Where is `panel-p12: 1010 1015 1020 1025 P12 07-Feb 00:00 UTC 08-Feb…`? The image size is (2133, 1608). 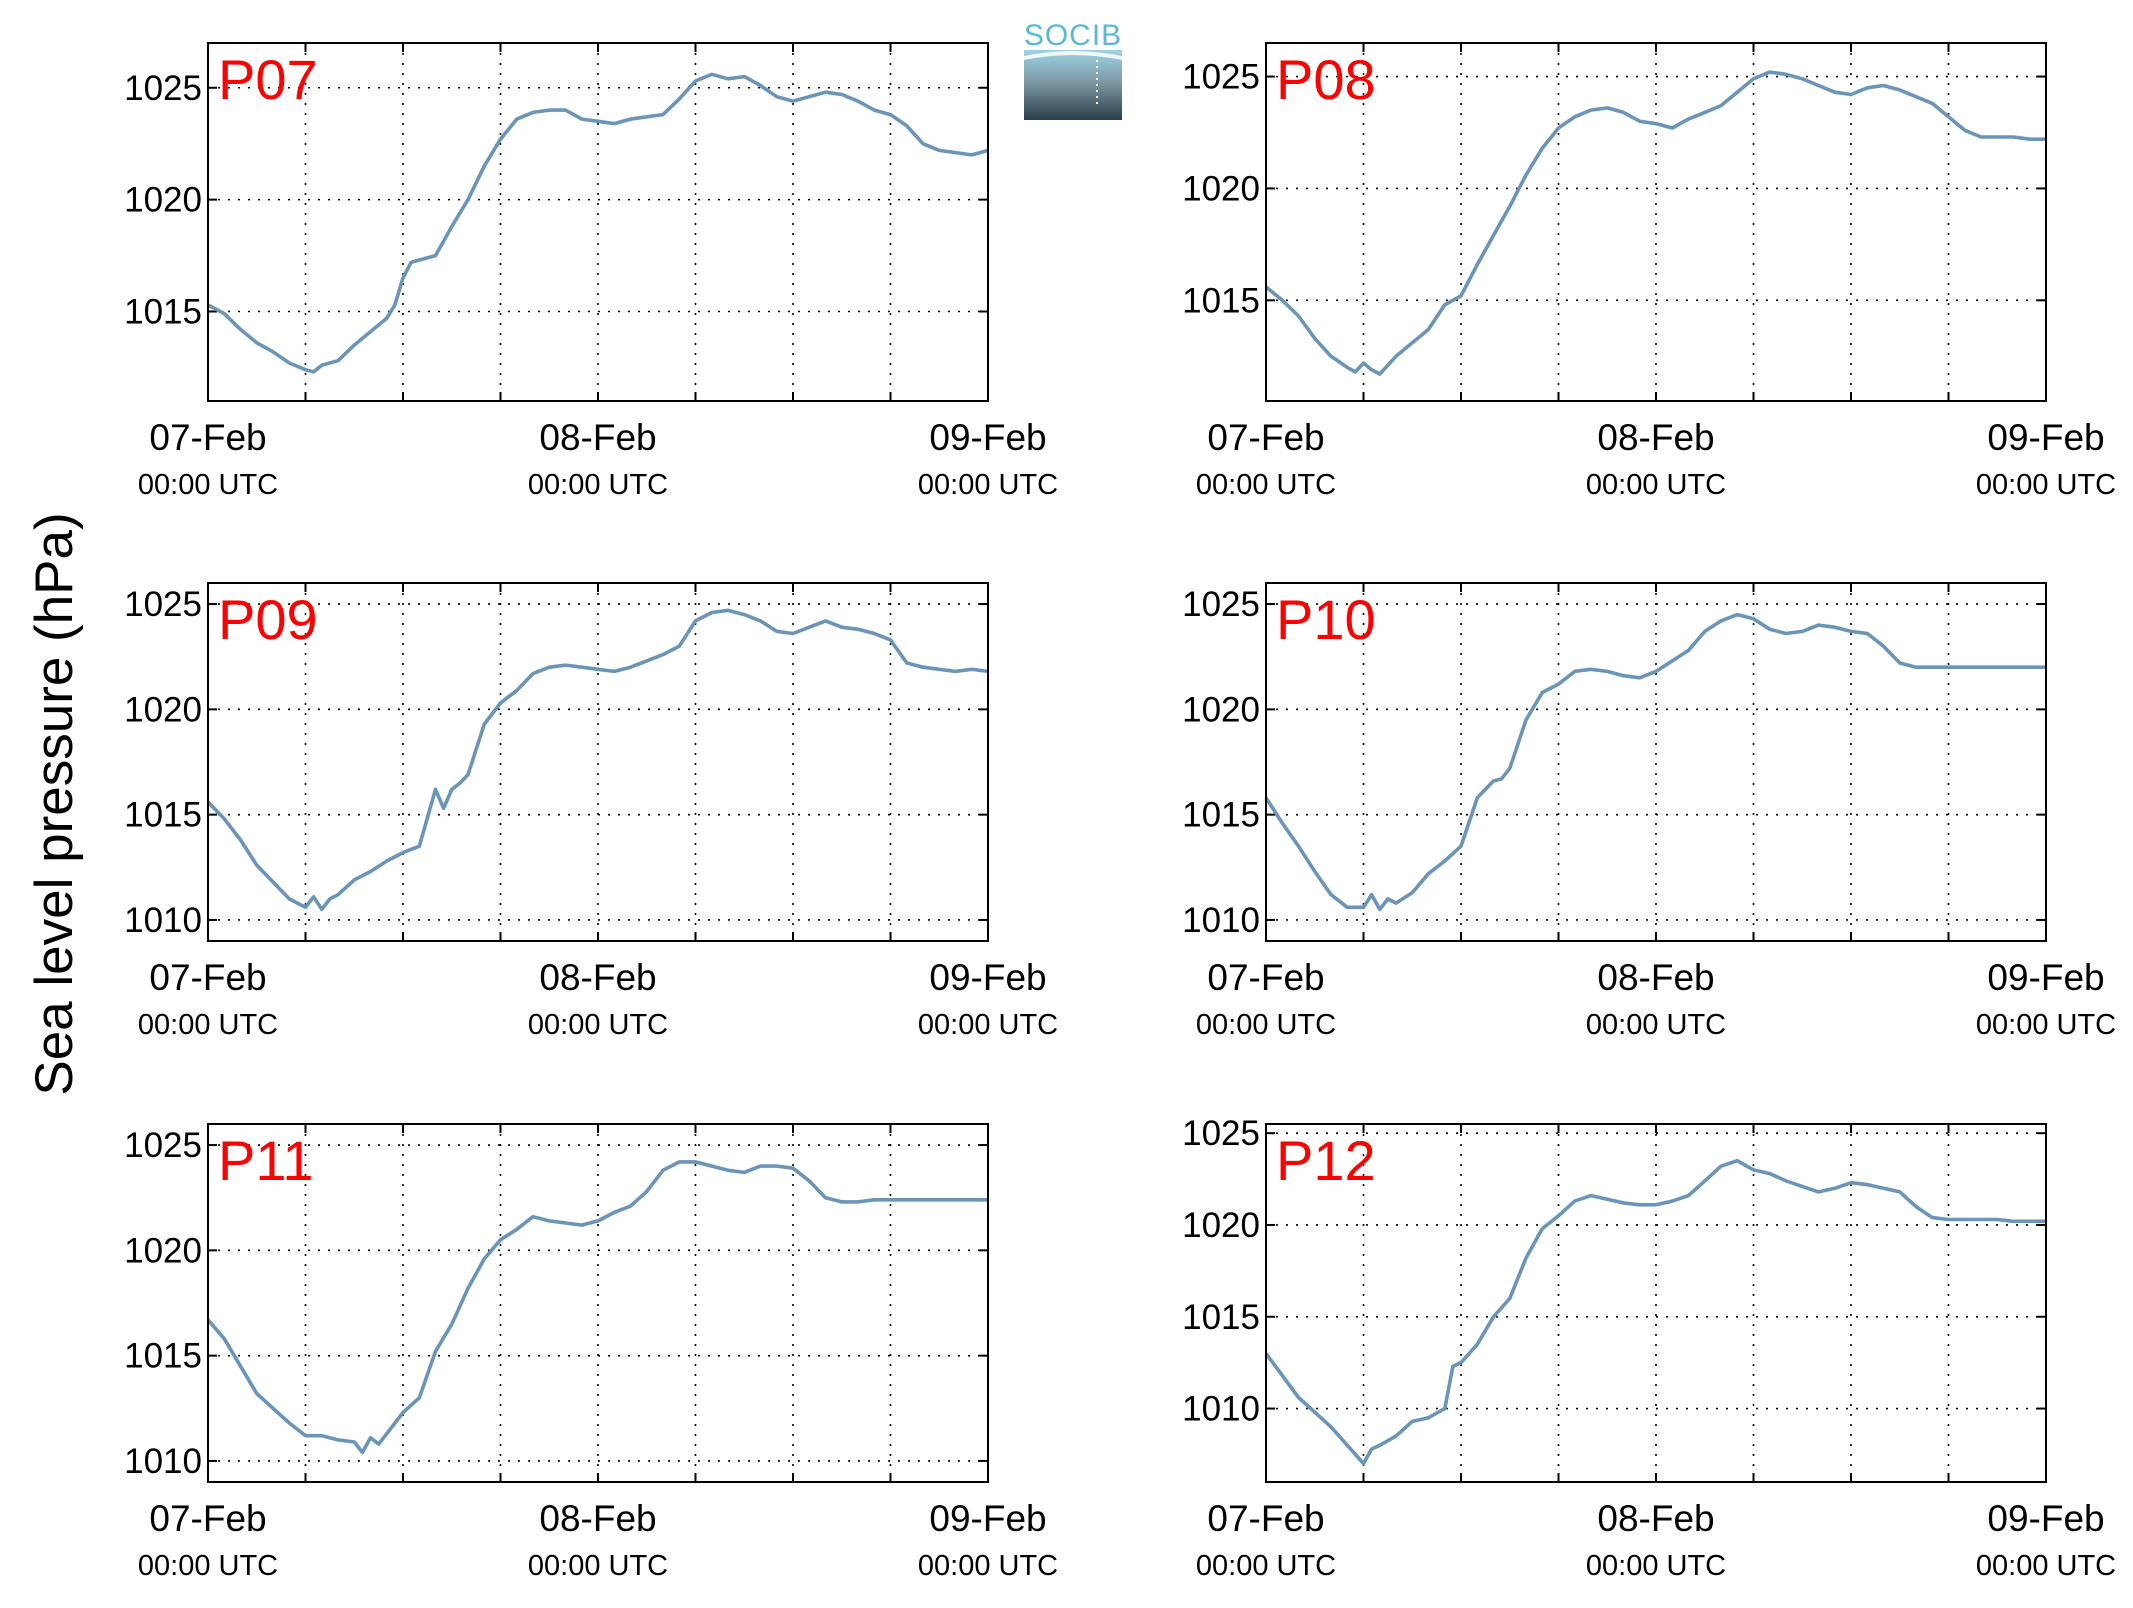 panel-p12: 1010 1015 1020 1025 P12 07-Feb 00:00 UTC 08-Feb… is located at coordinates (1649, 1348).